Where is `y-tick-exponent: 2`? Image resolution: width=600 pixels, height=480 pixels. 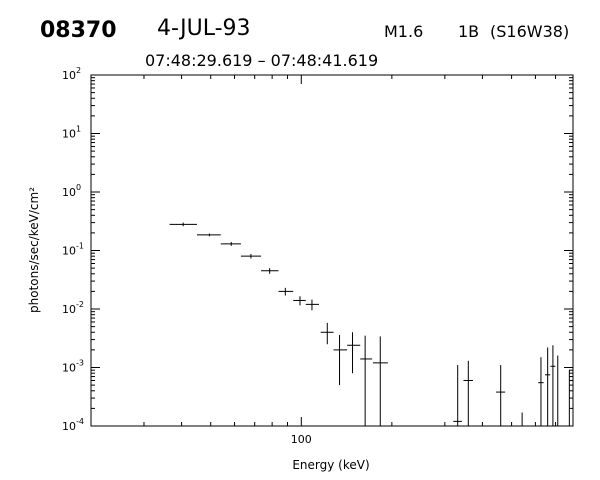
y-tick-exponent: 2 is located at coordinates (78, 70).